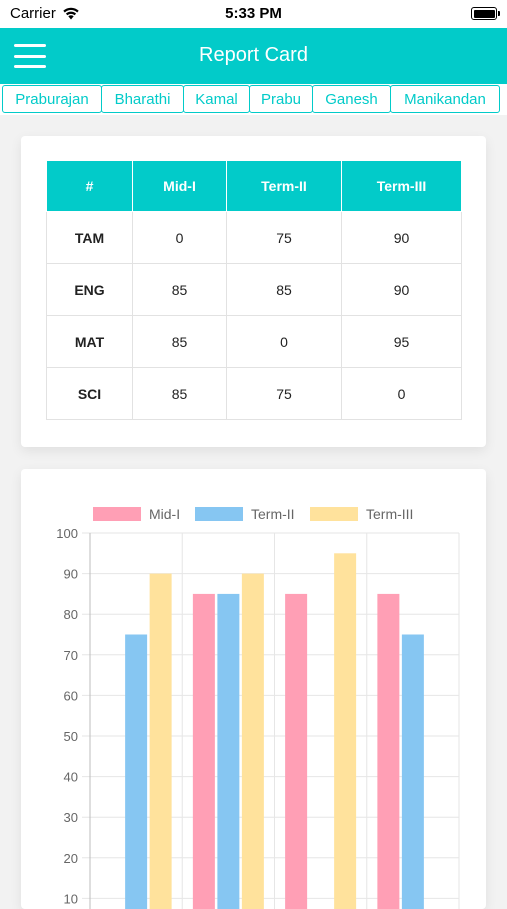  What do you see at coordinates (402, 186) in the screenshot?
I see `header-term-iii: Term-III` at bounding box center [402, 186].